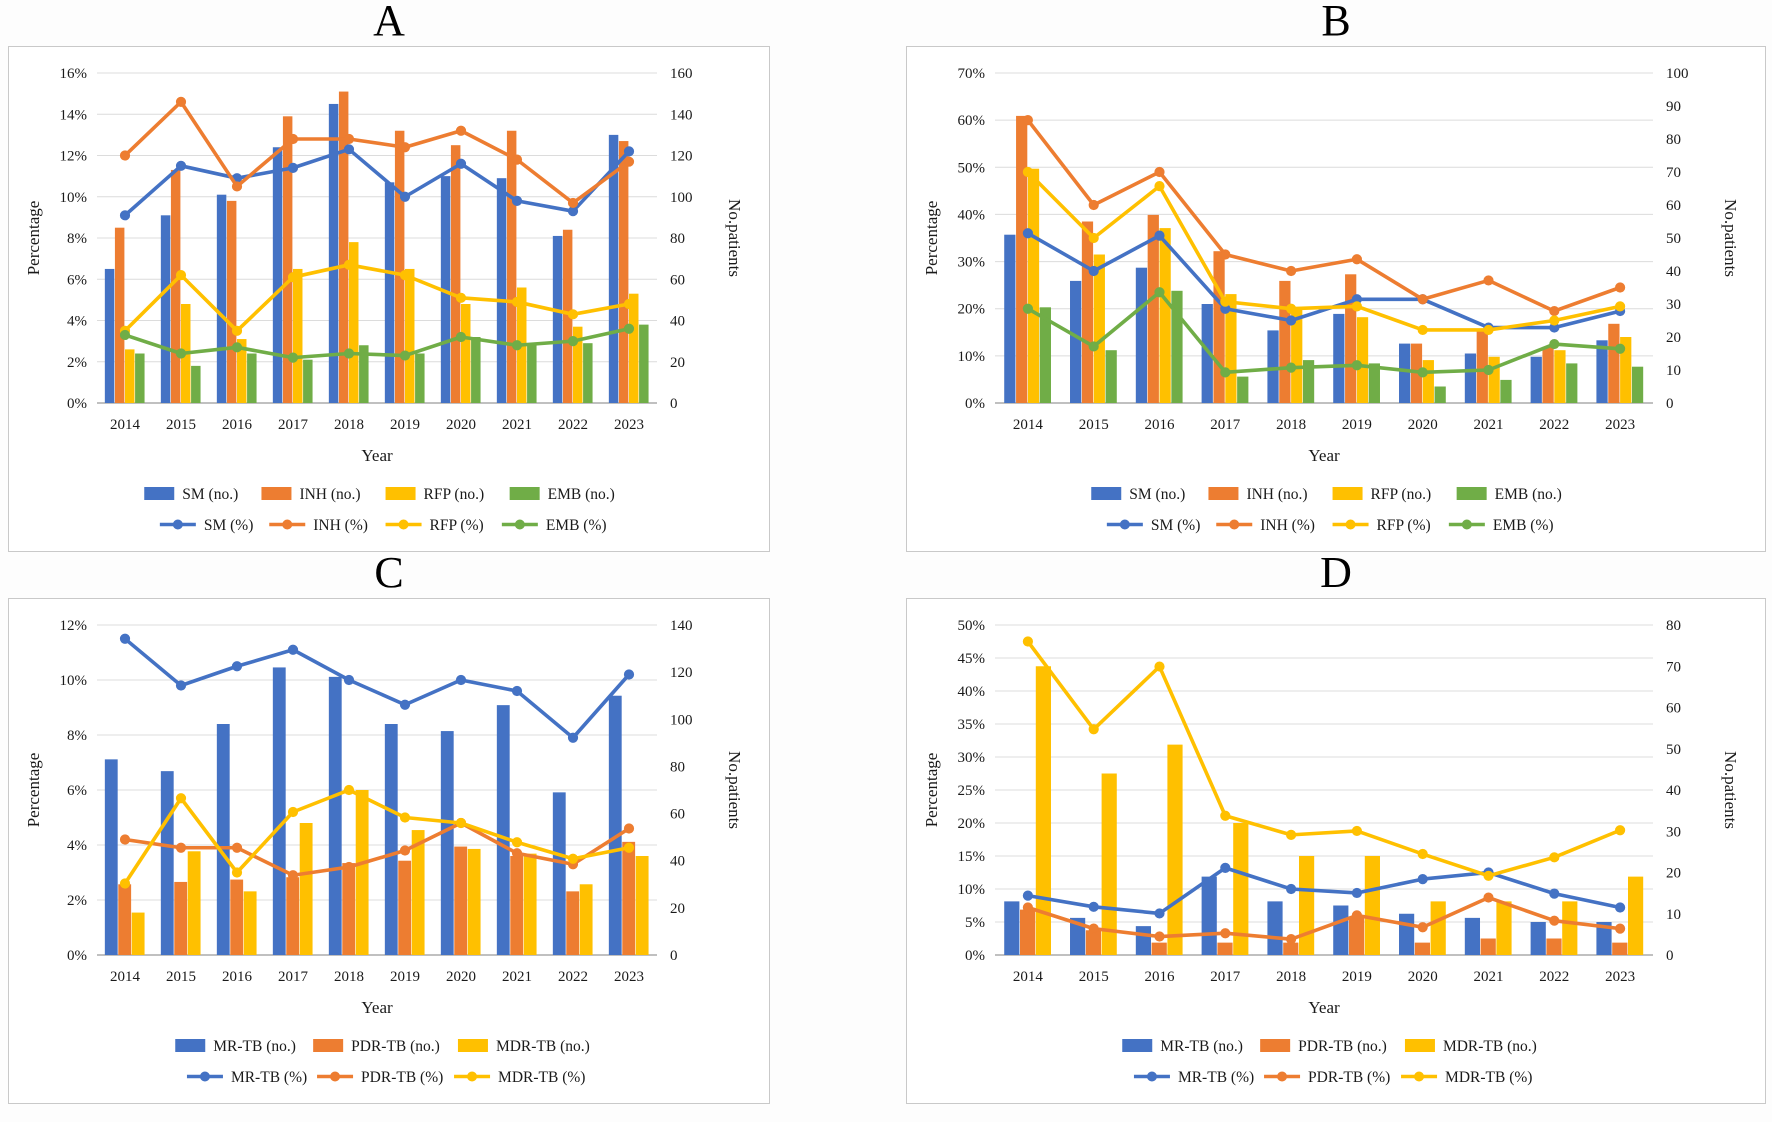  What do you see at coordinates (1528, 494) in the screenshot?
I see `legend-label: EMB (no.)` at bounding box center [1528, 494].